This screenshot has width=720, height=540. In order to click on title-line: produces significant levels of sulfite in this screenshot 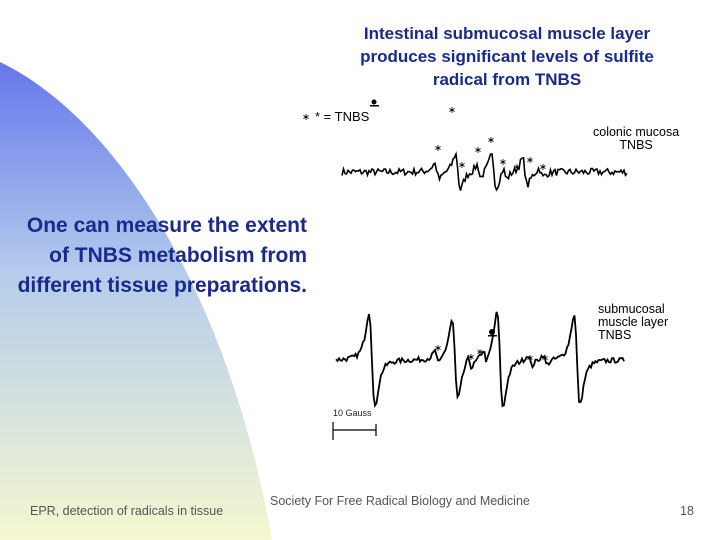, I will do `click(507, 56)`.